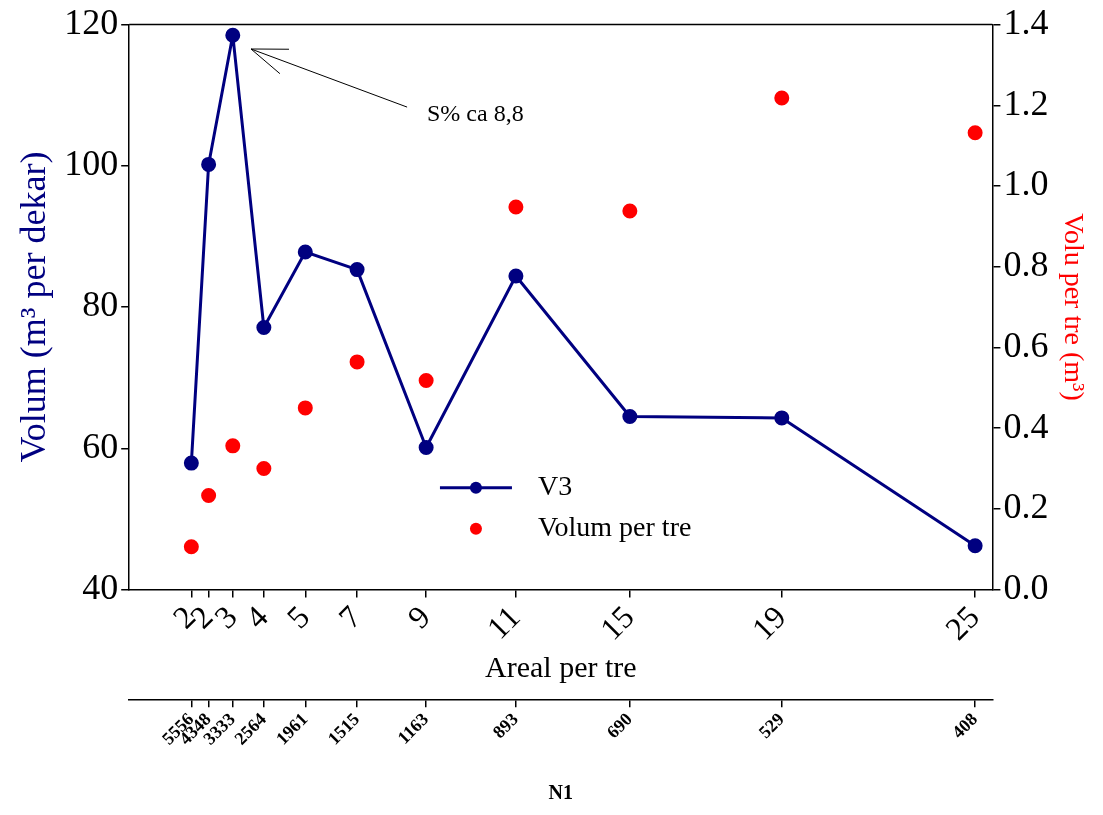  I want to click on x-tick-label: 7, so click(349, 617).